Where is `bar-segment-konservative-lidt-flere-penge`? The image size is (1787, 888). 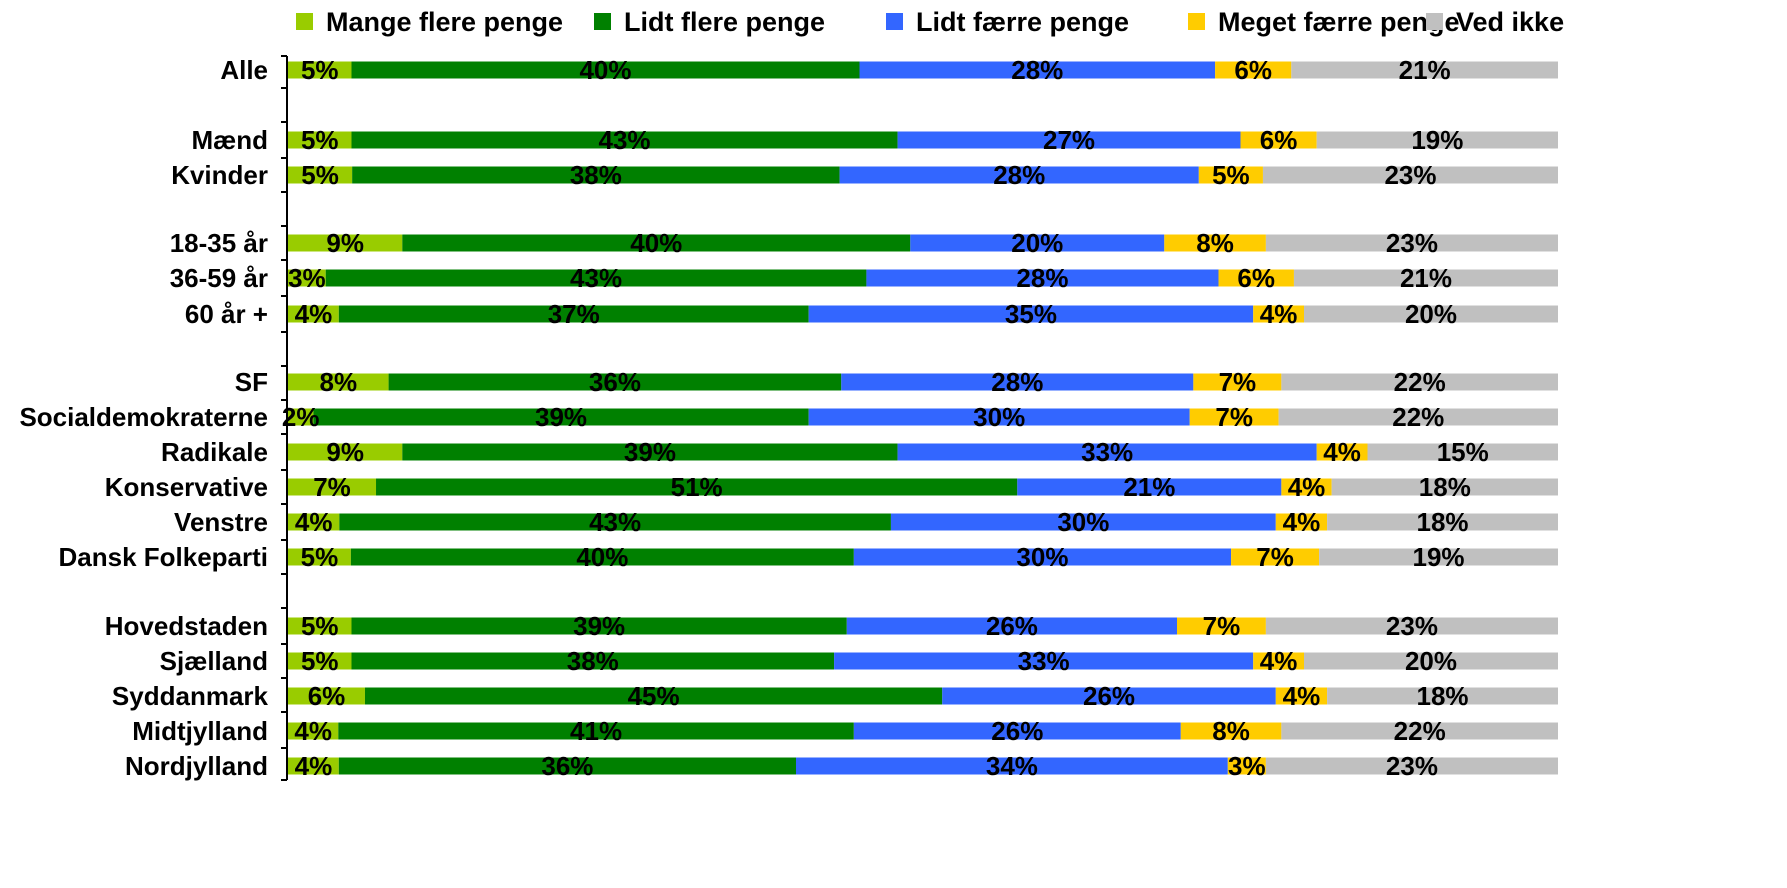
bar-segment-konservative-lidt-flere-penge is located at coordinates (697, 487).